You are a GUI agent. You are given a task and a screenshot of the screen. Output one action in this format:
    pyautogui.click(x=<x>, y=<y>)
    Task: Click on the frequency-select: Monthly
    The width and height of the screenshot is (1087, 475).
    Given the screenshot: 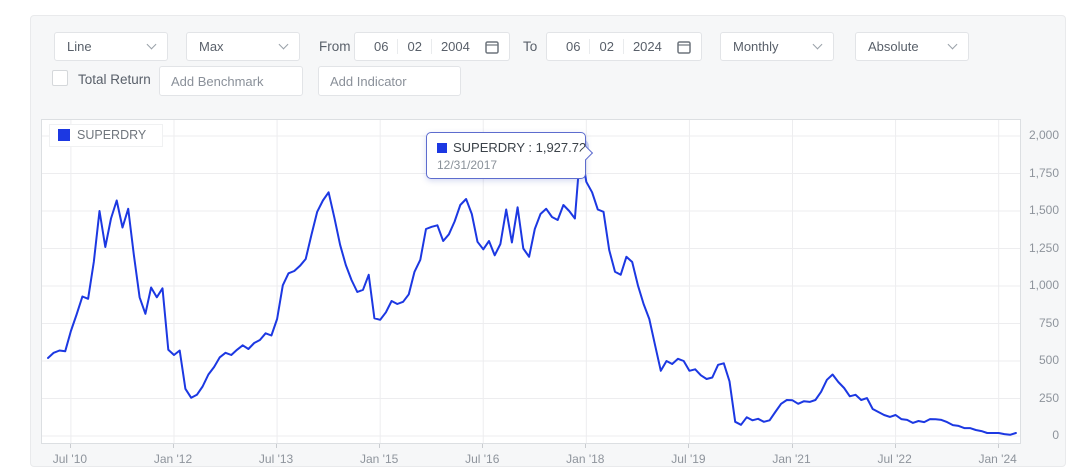 What is the action you would take?
    pyautogui.click(x=777, y=46)
    